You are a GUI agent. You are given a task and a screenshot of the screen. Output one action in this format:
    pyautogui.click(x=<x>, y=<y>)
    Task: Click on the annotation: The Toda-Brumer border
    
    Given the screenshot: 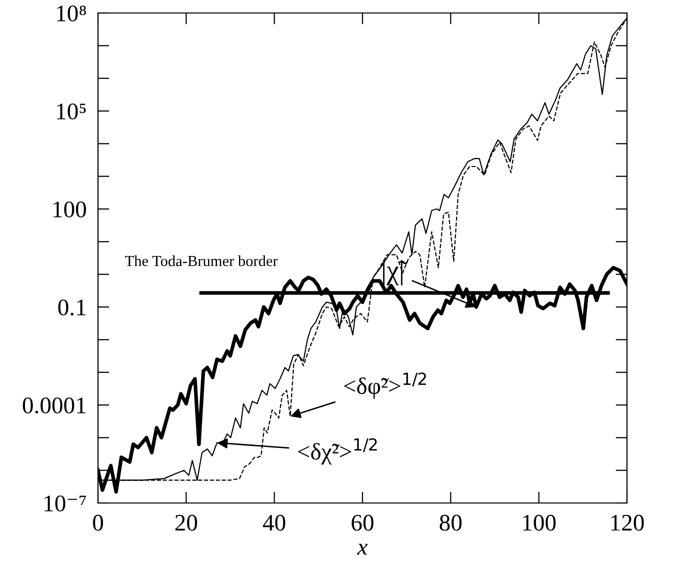 What is the action you would take?
    pyautogui.click(x=201, y=260)
    